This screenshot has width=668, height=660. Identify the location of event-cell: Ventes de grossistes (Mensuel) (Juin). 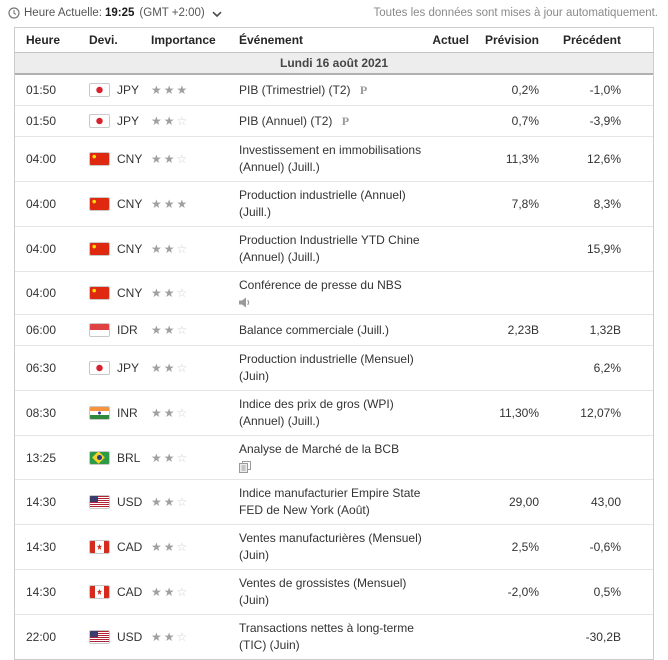
(330, 592).